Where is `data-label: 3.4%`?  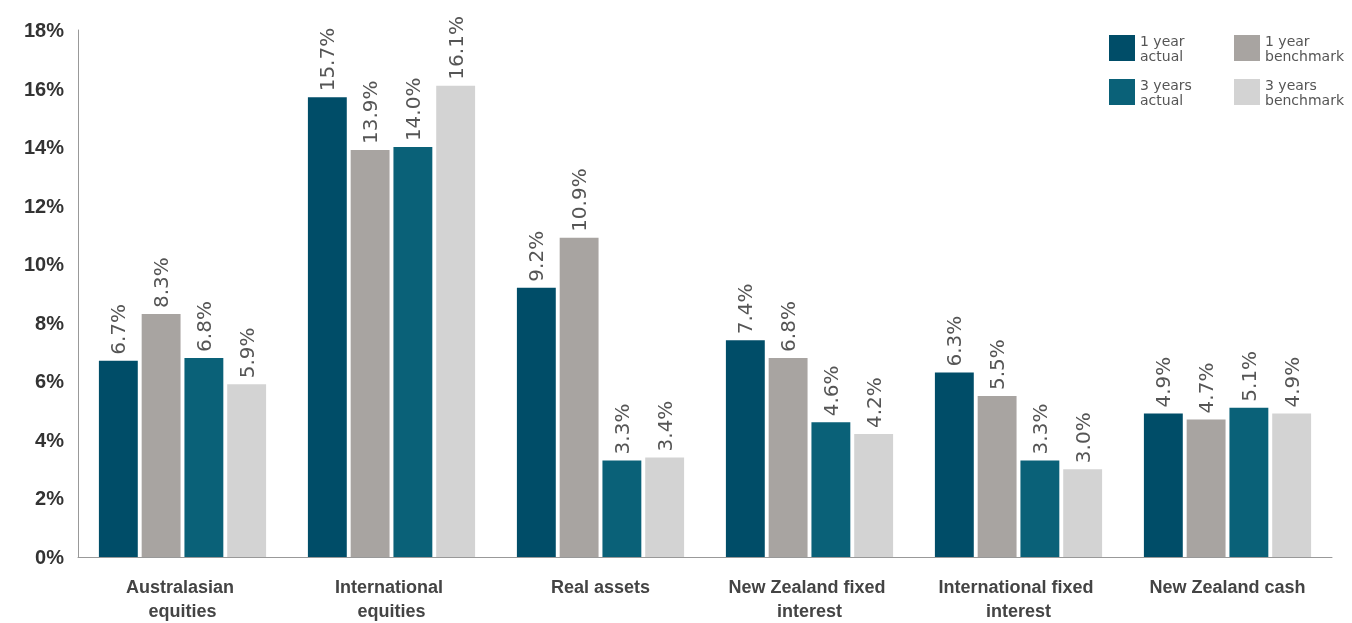 data-label: 3.4% is located at coordinates (664, 426).